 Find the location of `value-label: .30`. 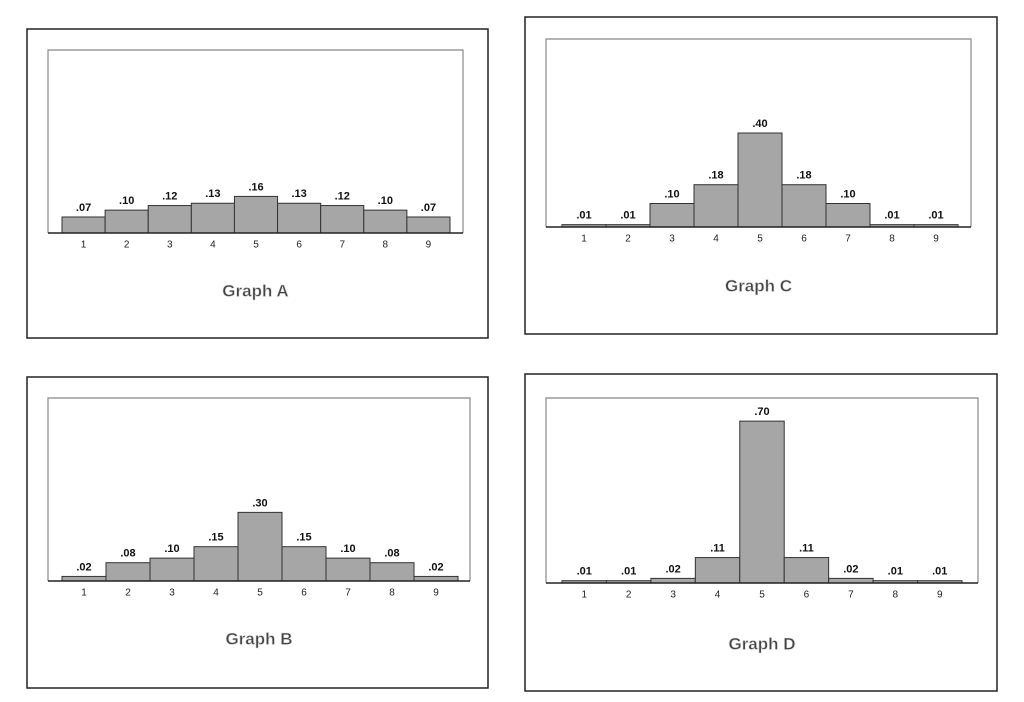

value-label: .30 is located at coordinates (259, 503).